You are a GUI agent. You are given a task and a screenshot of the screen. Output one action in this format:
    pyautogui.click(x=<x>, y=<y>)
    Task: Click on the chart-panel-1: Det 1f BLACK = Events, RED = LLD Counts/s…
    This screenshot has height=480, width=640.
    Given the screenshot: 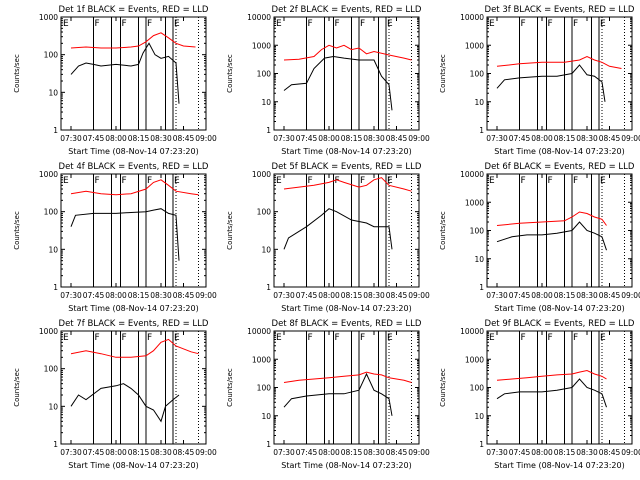 What is the action you would take?
    pyautogui.click(x=115, y=80)
    